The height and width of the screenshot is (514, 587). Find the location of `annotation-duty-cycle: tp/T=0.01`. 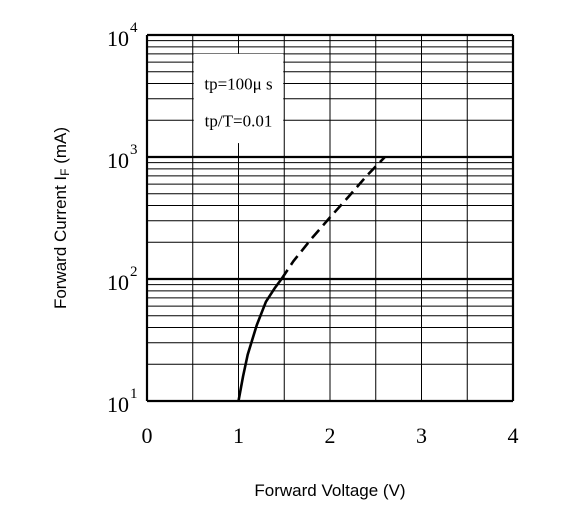

annotation-duty-cycle: tp/T=0.01 is located at coordinates (239, 120).